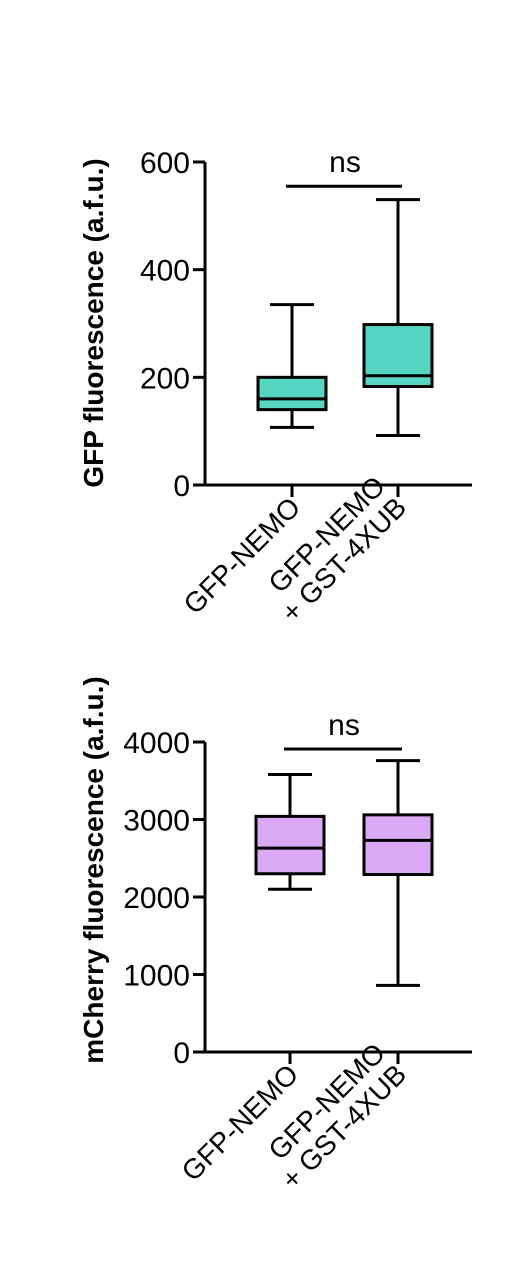 The width and height of the screenshot is (508, 1274). I want to click on gfp-y-tick-label-2: 400, so click(165, 271).